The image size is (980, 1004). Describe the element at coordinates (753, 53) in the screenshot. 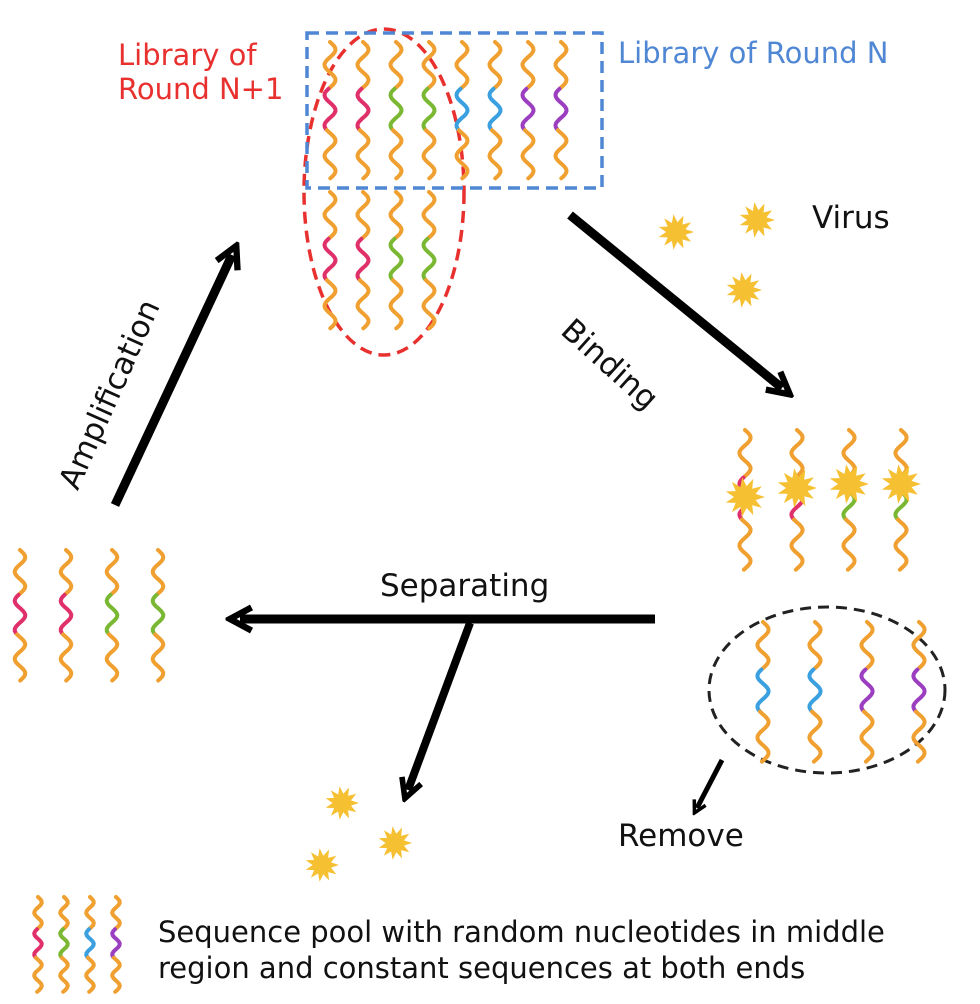

I see `library-round-n-label: Library of Round N` at that location.